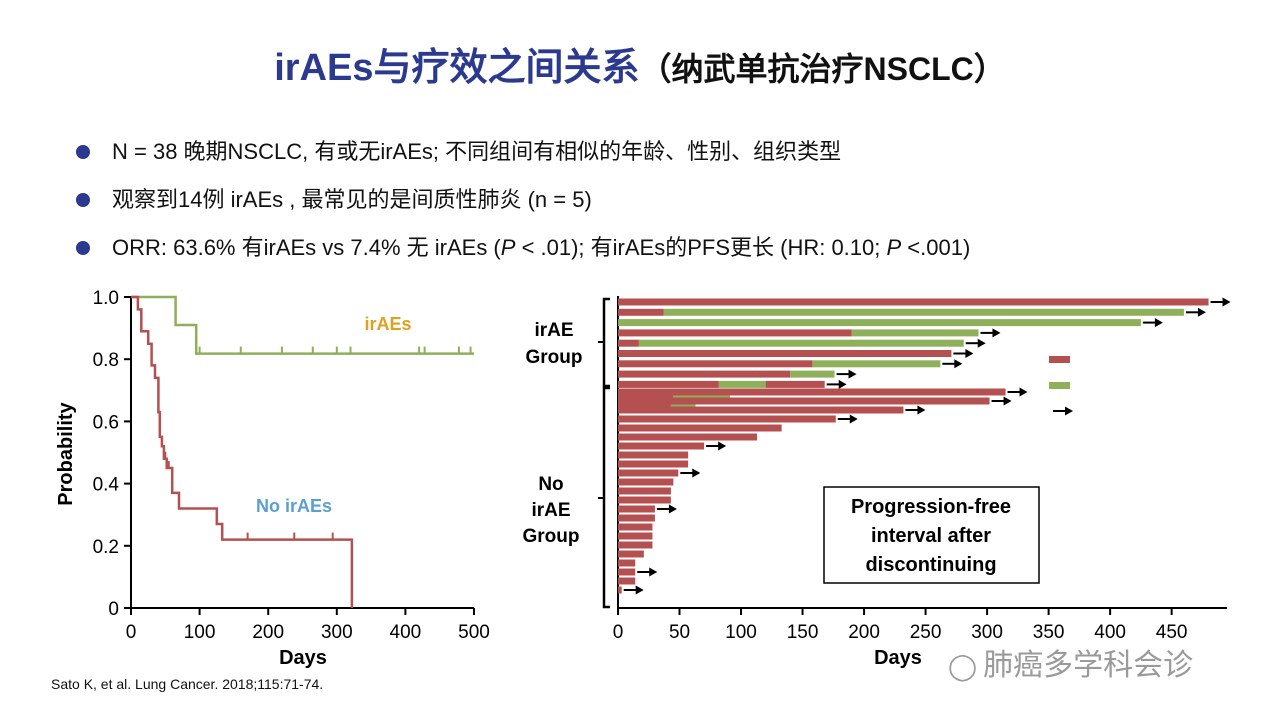 This screenshot has height=720, width=1280. I want to click on km-x-tick-label: 100, so click(200, 632).